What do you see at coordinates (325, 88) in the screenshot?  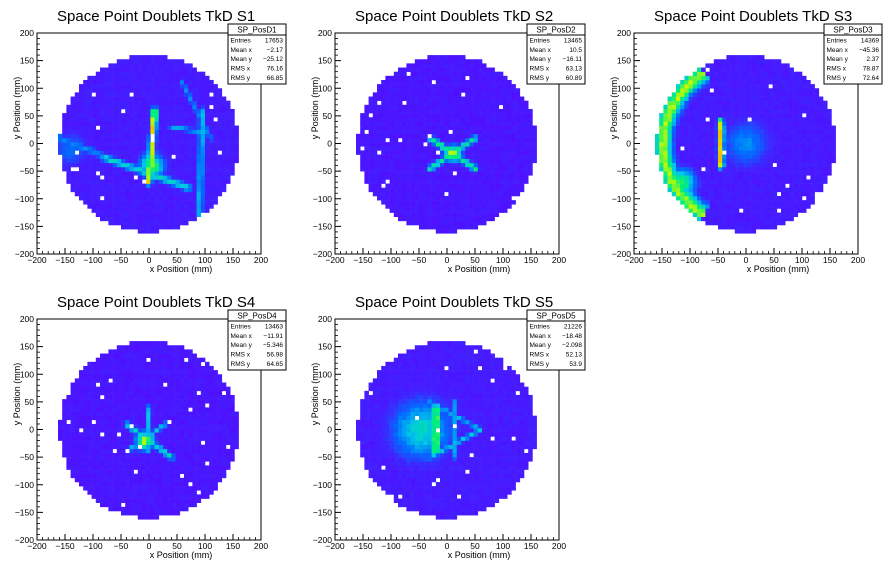 I see `y-tick-label: 100` at bounding box center [325, 88].